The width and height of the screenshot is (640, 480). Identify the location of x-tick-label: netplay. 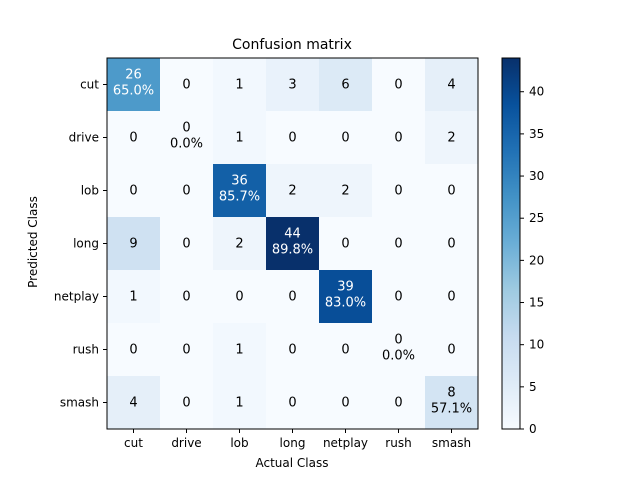
(345, 443).